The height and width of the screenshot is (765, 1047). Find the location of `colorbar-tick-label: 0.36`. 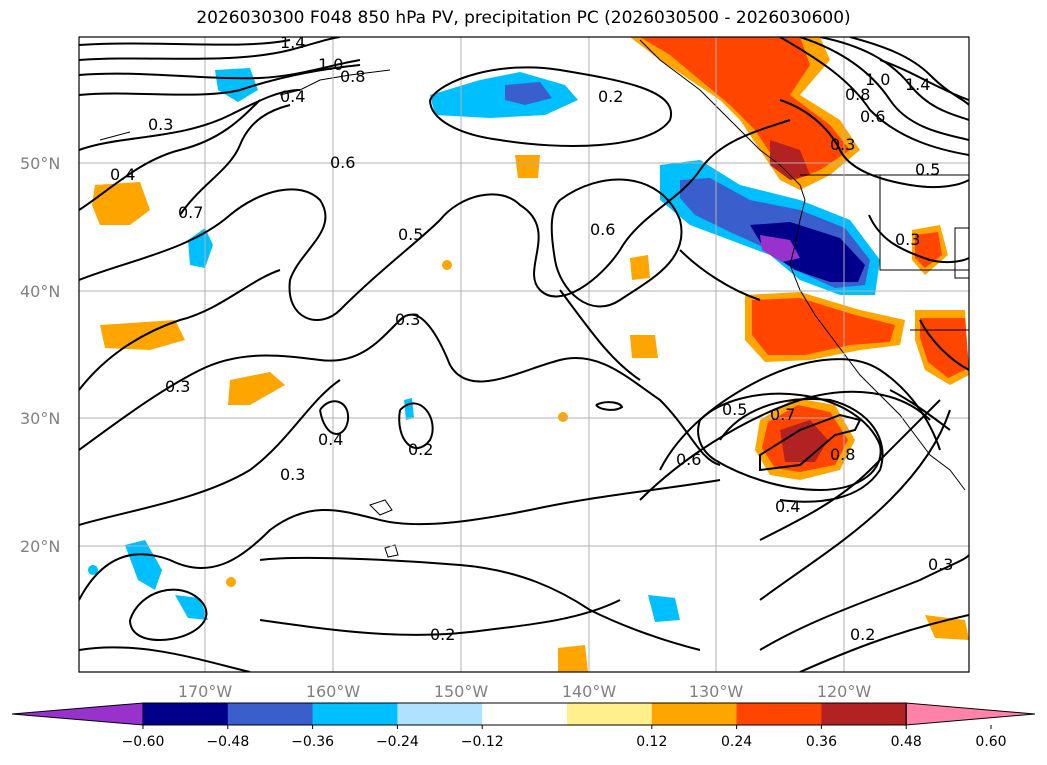

colorbar-tick-label: 0.36 is located at coordinates (821, 742).